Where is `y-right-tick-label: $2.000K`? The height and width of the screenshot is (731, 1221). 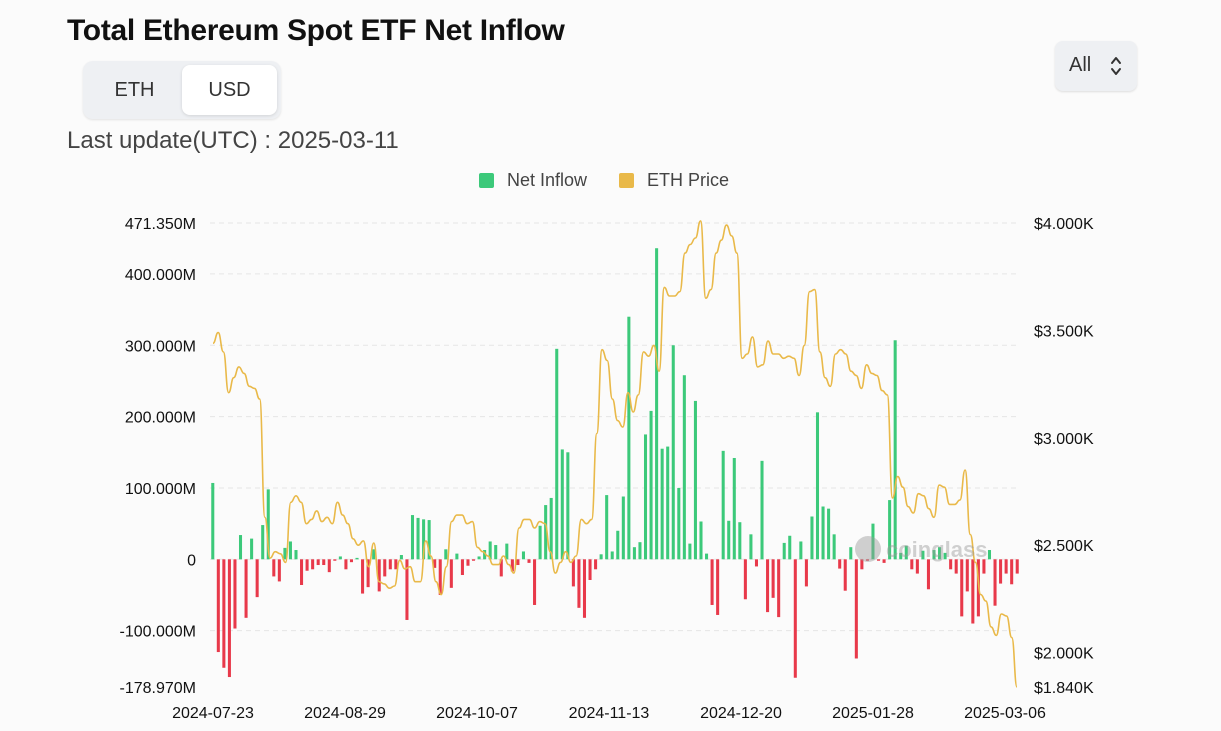
y-right-tick-label: $2.000K is located at coordinates (1064, 654).